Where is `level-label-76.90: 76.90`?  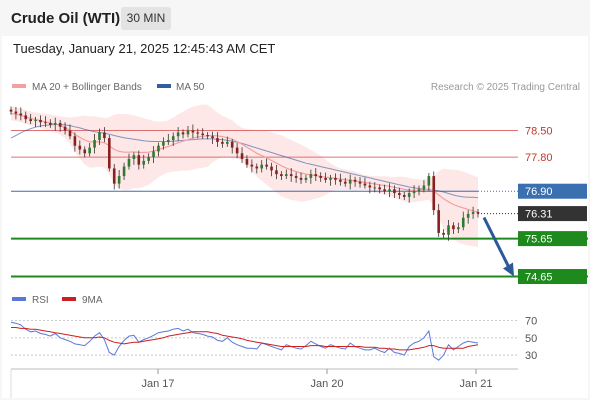 level-label-76.90: 76.90 is located at coordinates (539, 192).